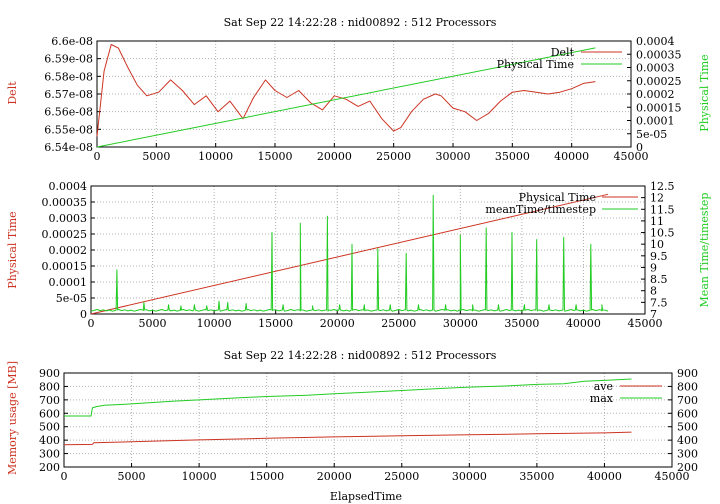 The image size is (720, 504). I want to click on chart2-legend-meantime: meanTime/timestep, so click(540, 209).